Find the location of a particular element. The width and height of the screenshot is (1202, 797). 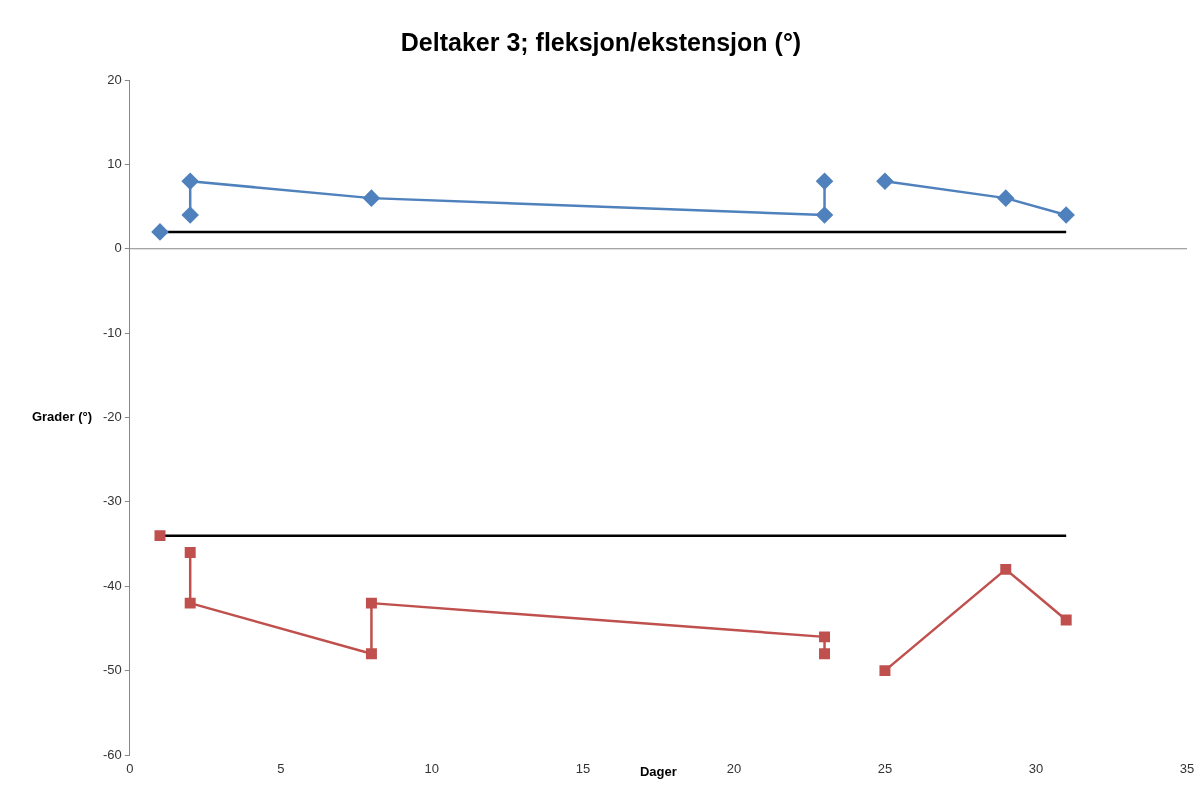

x-tick-label: 30 is located at coordinates (1036, 769).